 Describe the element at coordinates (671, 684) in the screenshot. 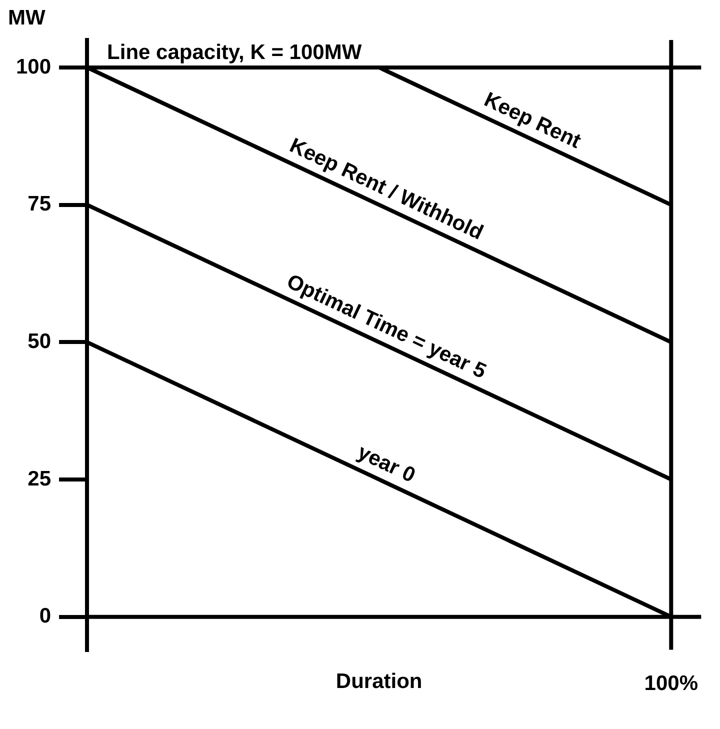

I see `x-tick-label: 100%` at that location.